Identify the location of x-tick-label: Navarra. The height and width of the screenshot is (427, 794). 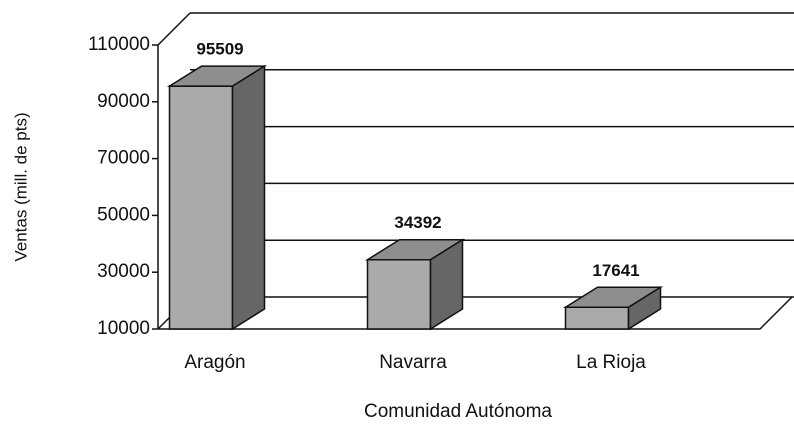
(413, 362).